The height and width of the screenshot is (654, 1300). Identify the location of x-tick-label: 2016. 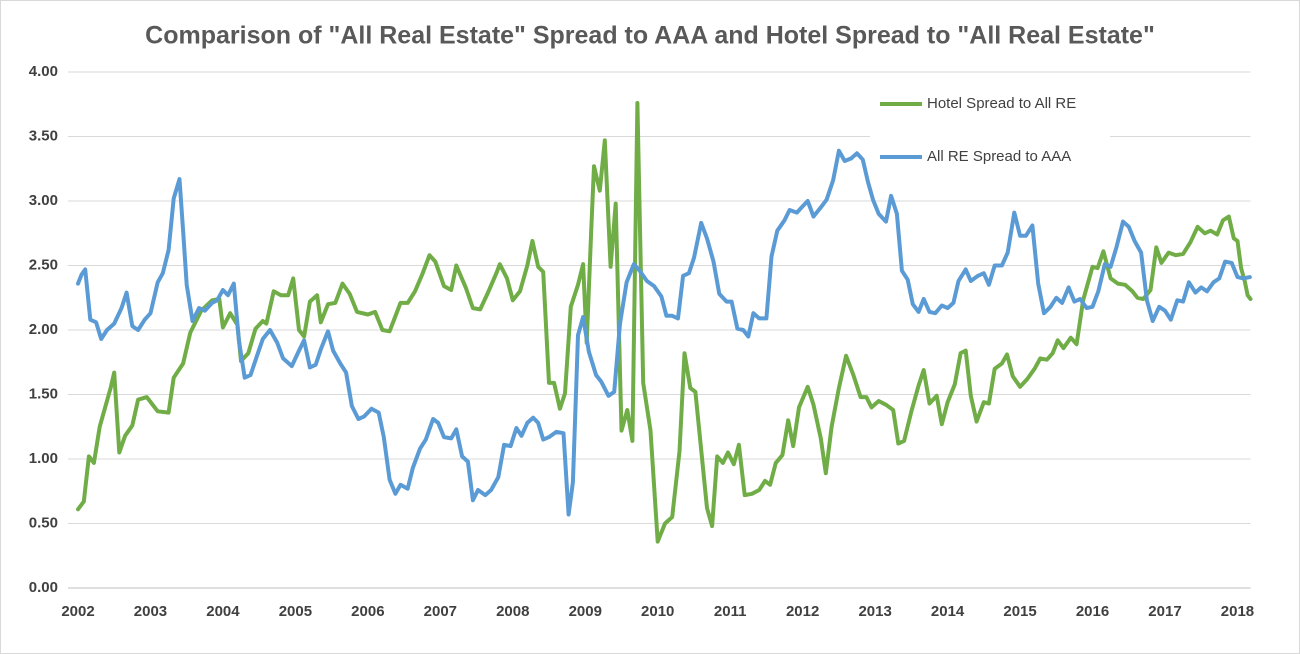
(1092, 611).